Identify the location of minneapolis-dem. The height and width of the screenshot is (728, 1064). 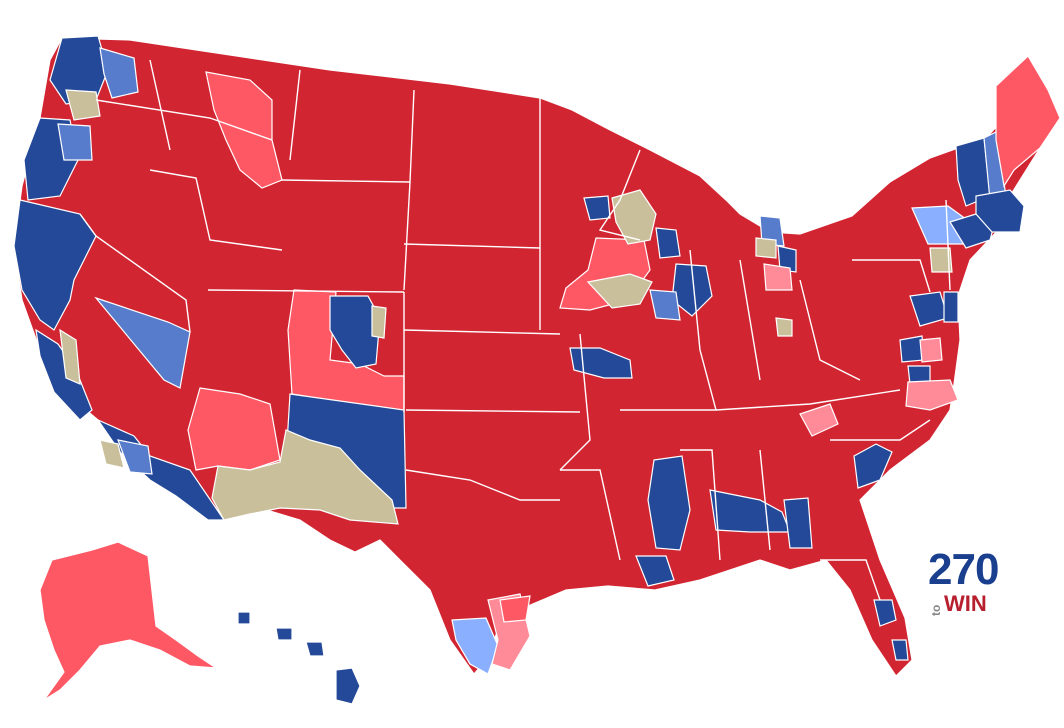
(597, 208).